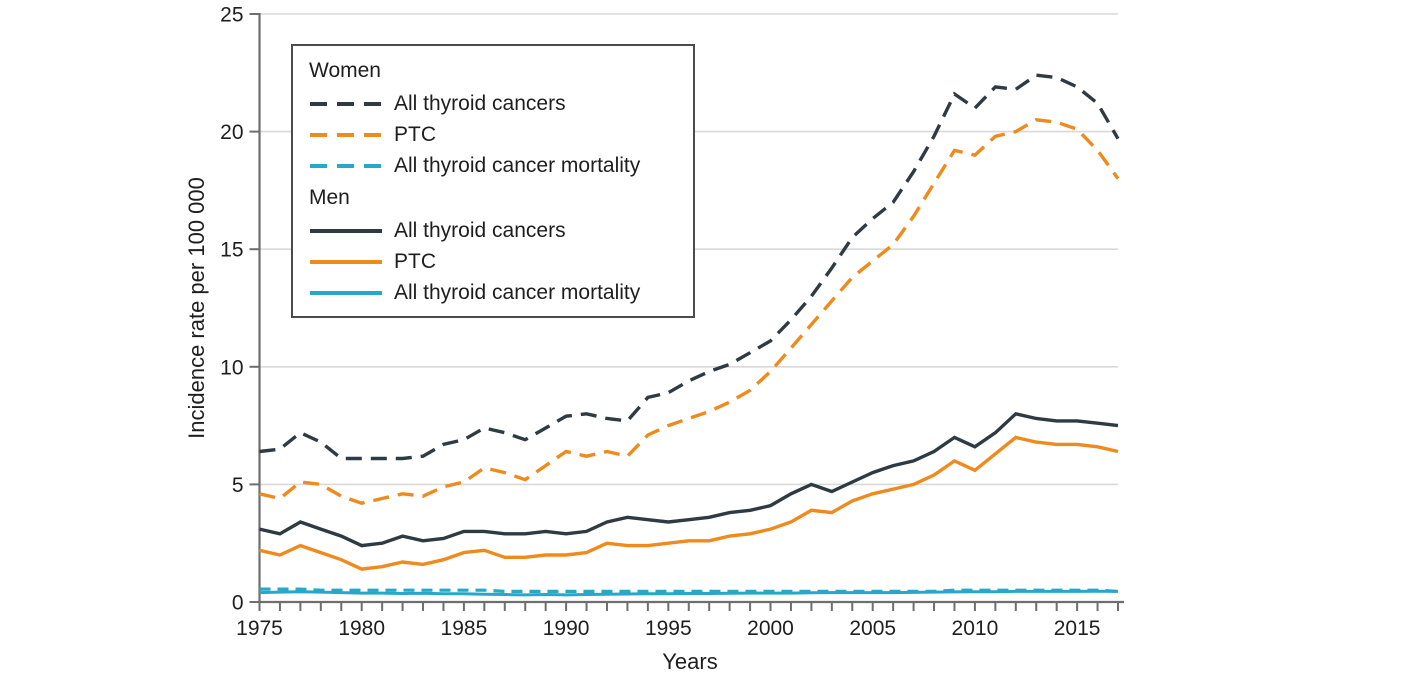 This screenshot has height=684, width=1421. Describe the element at coordinates (259, 628) in the screenshot. I see `x-tick-label: 1975` at that location.